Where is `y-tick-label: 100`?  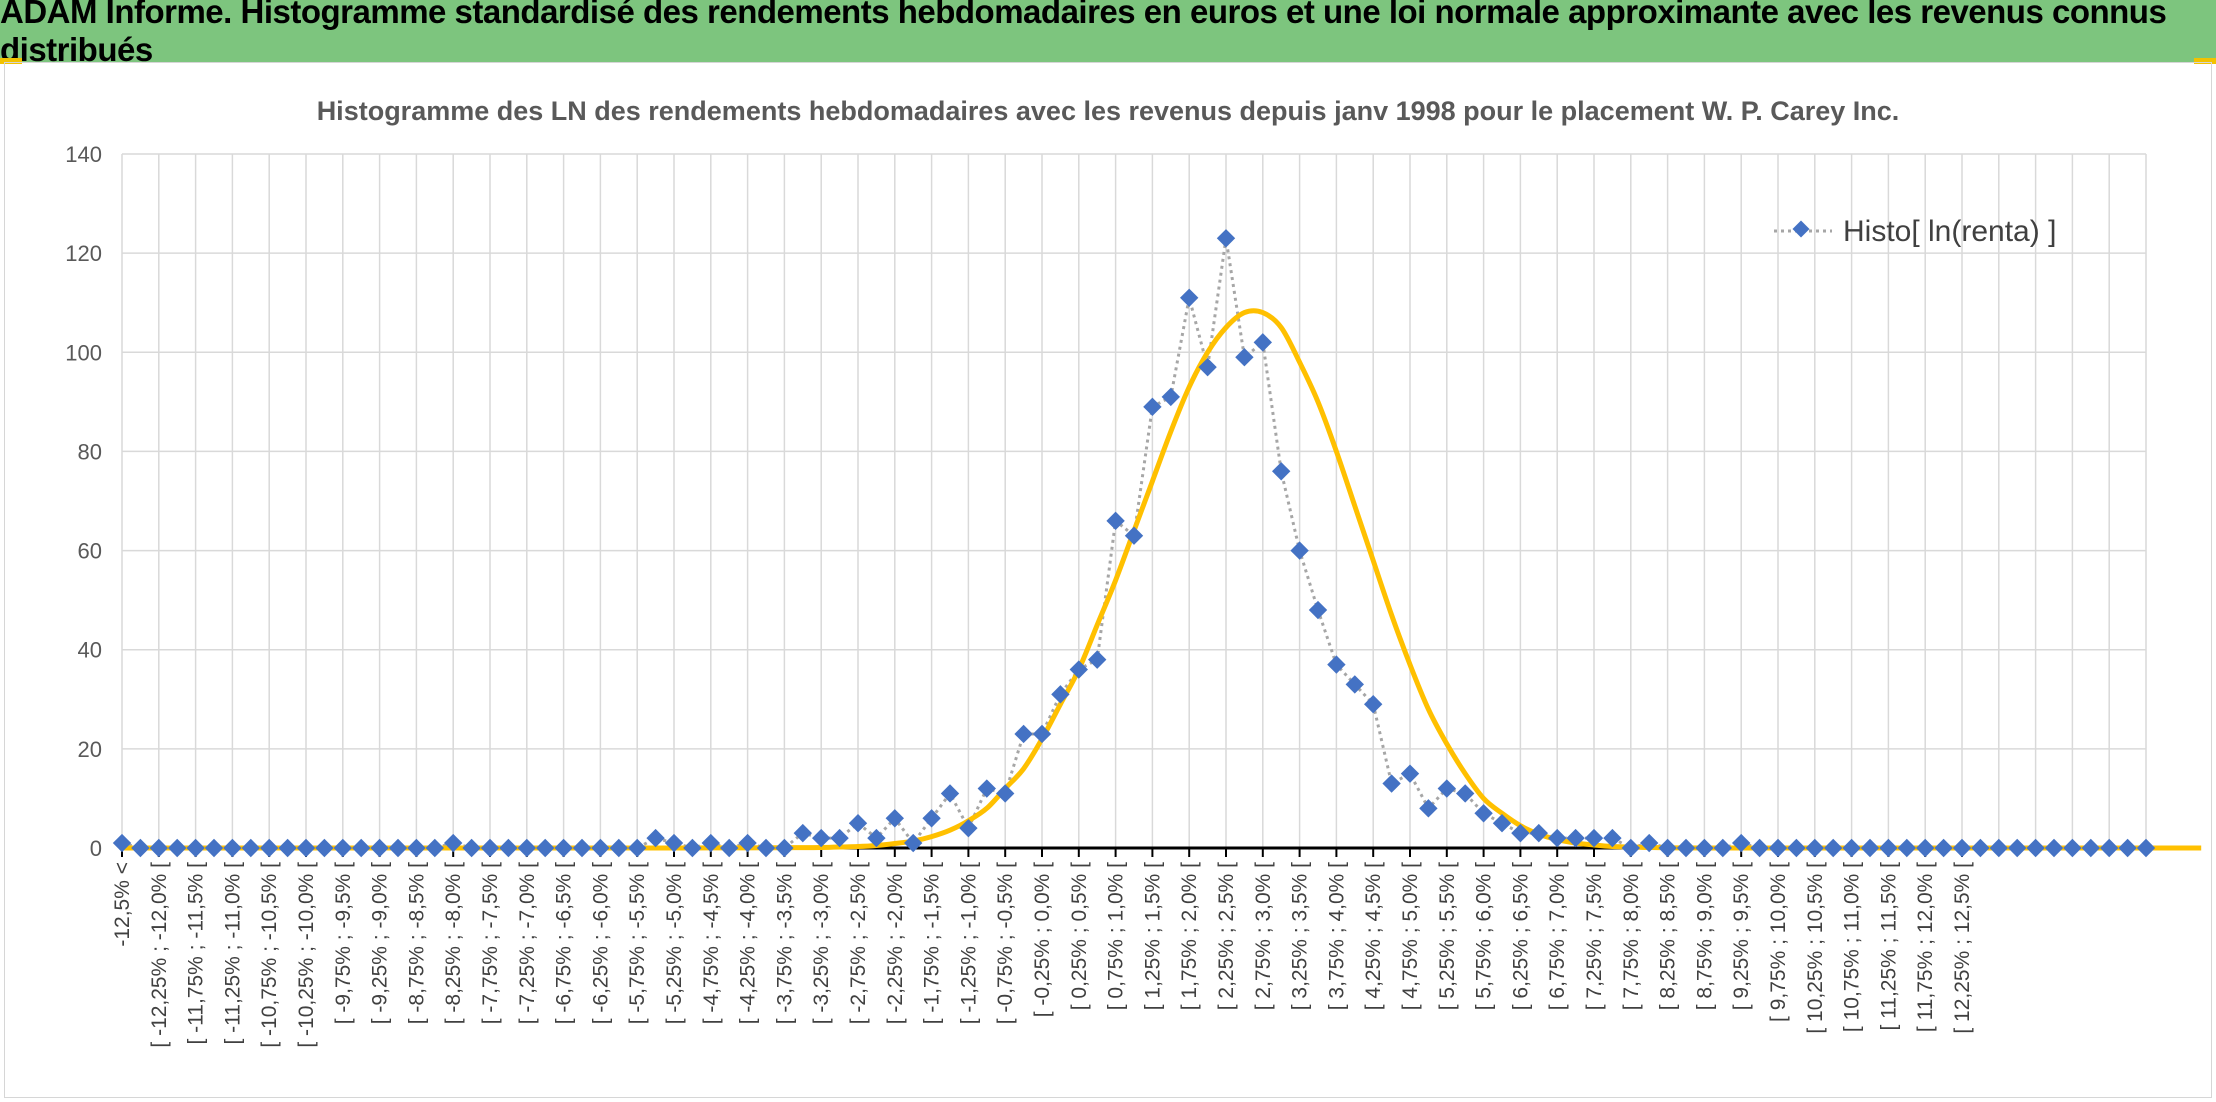 y-tick-label: 100 is located at coordinates (83, 352).